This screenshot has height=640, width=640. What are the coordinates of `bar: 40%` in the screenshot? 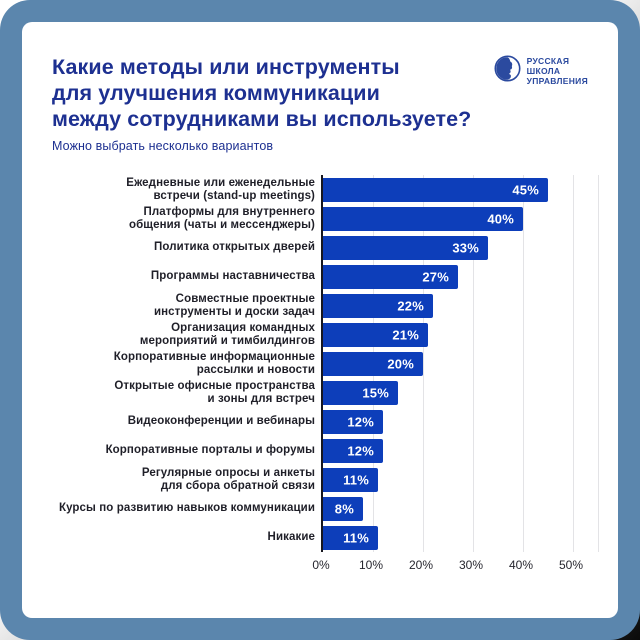 It's located at (423, 218).